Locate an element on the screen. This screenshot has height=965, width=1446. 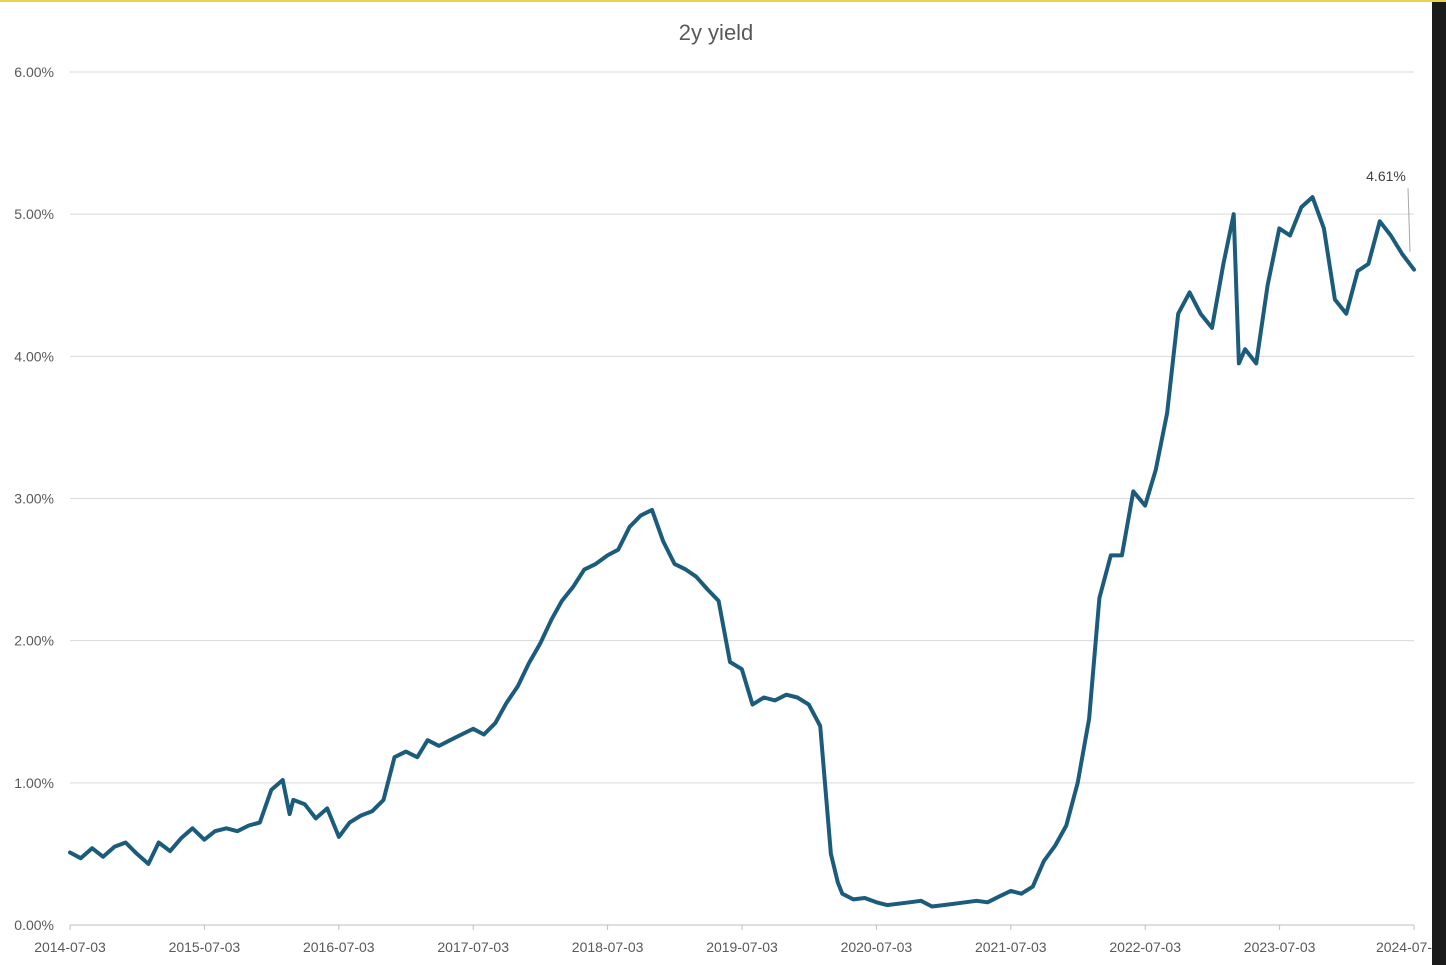
y-tick-label: 3.00% is located at coordinates (34, 499).